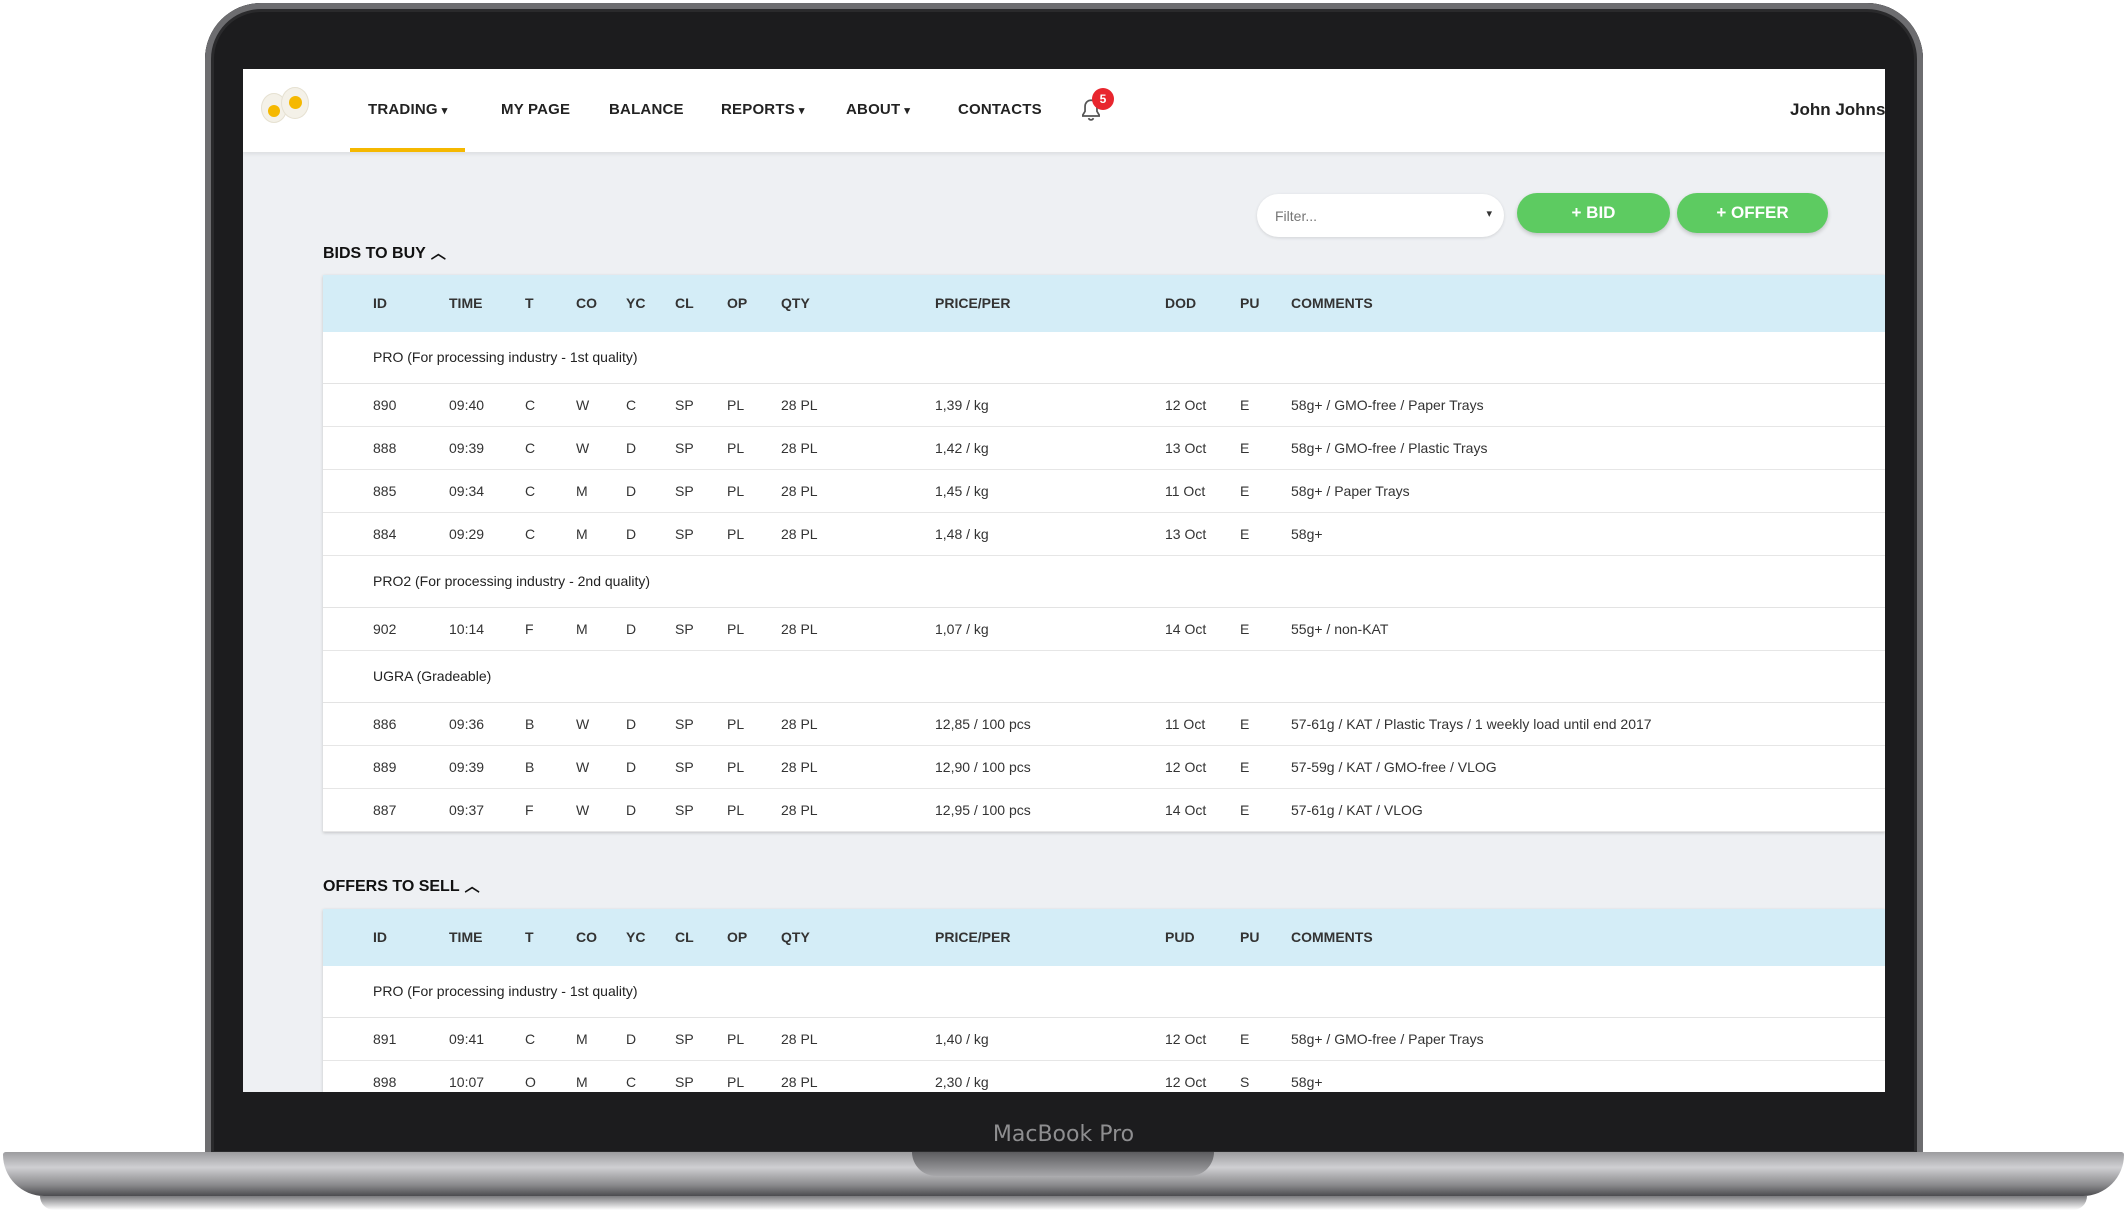 Image resolution: width=2127 pixels, height=1215 pixels. What do you see at coordinates (385, 767) in the screenshot?
I see `table-cell: 889` at bounding box center [385, 767].